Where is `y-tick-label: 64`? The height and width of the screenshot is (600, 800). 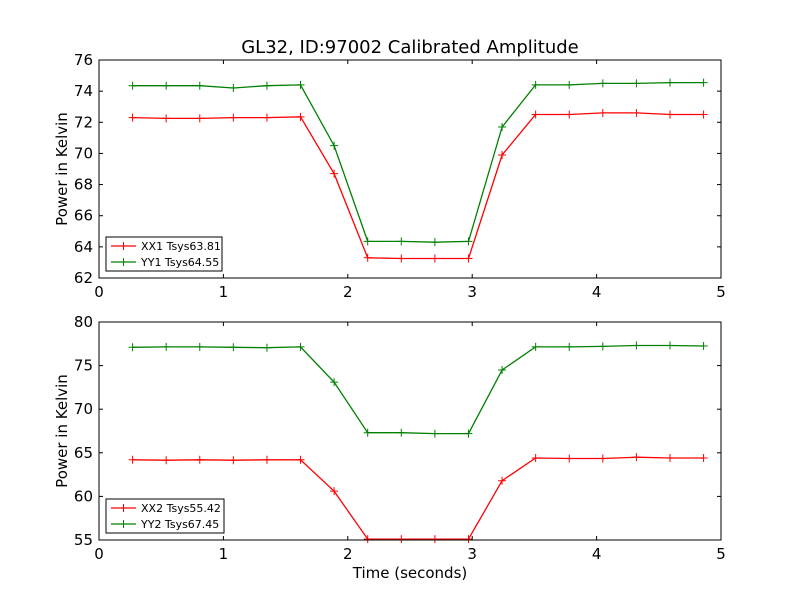 y-tick-label: 64 is located at coordinates (83, 247).